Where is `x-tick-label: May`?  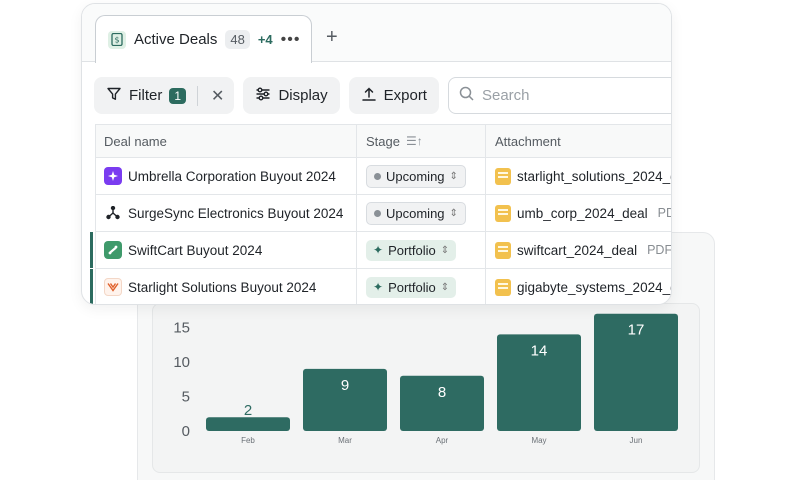
x-tick-label: May is located at coordinates (538, 440).